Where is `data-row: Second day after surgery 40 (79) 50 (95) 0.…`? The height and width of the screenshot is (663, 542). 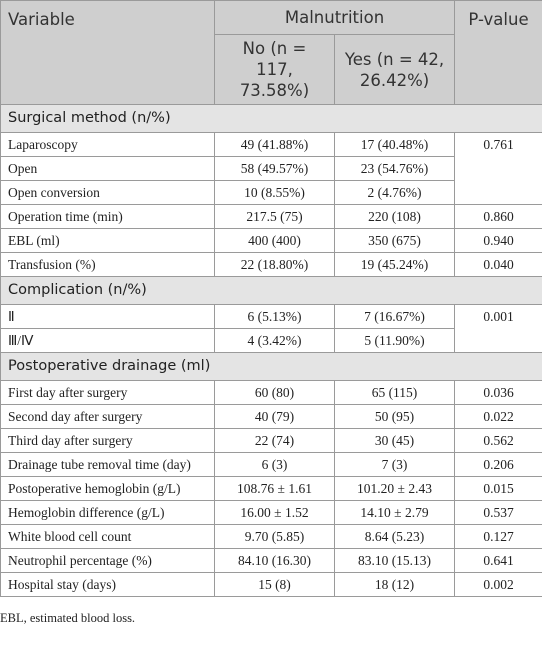 data-row: Second day after surgery 40 (79) 50 (95) 0.… is located at coordinates (271, 416).